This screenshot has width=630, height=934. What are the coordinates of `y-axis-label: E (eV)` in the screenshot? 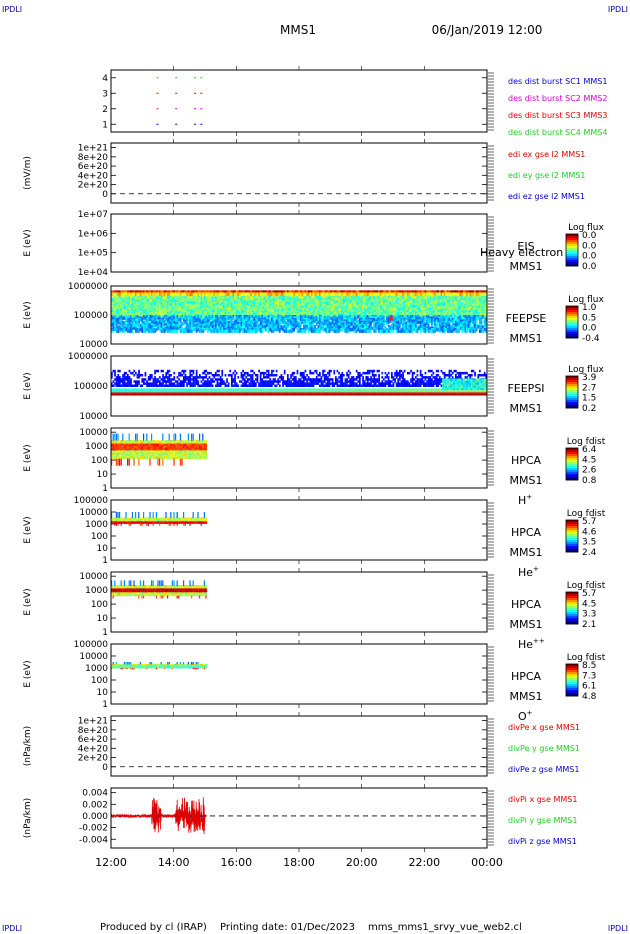 It's located at (28, 242).